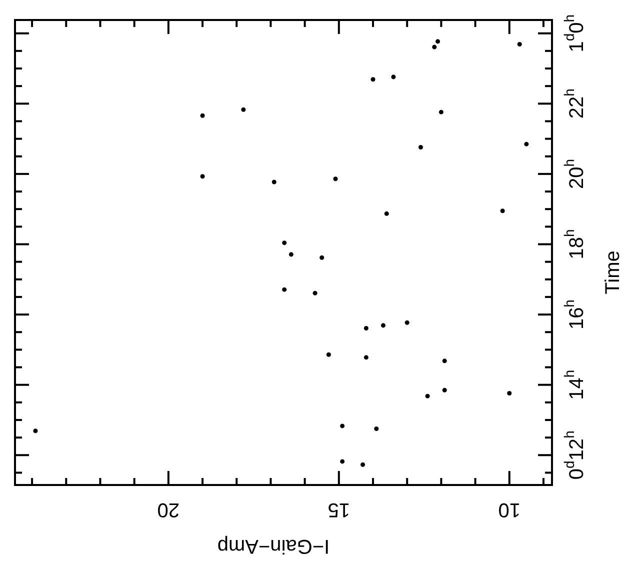 This screenshot has height=571, width=635. What do you see at coordinates (509, 509) in the screenshot?
I see `x-tick-label: 10` at bounding box center [509, 509].